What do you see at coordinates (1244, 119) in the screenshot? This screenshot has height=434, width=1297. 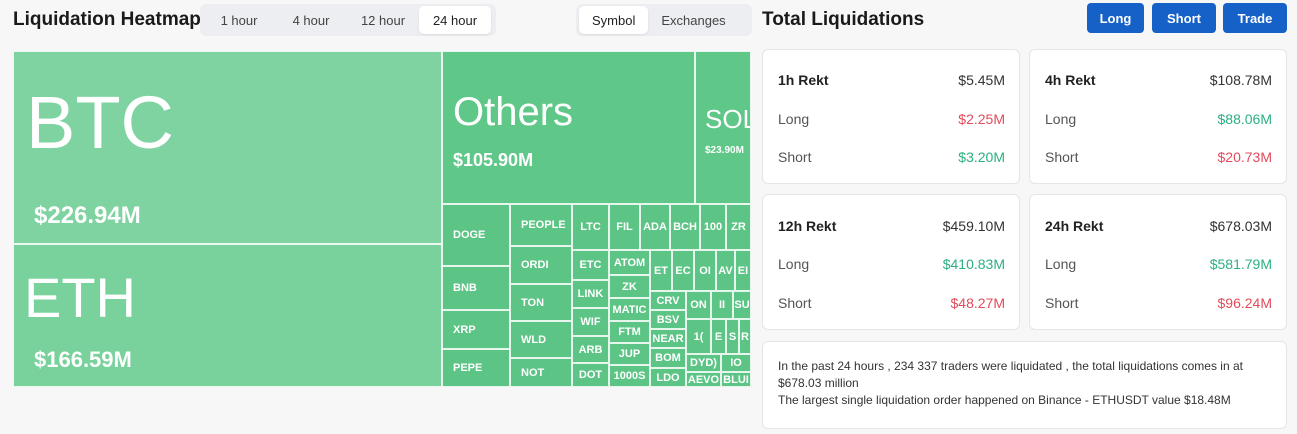 I see `card-long-value: $88.06M` at bounding box center [1244, 119].